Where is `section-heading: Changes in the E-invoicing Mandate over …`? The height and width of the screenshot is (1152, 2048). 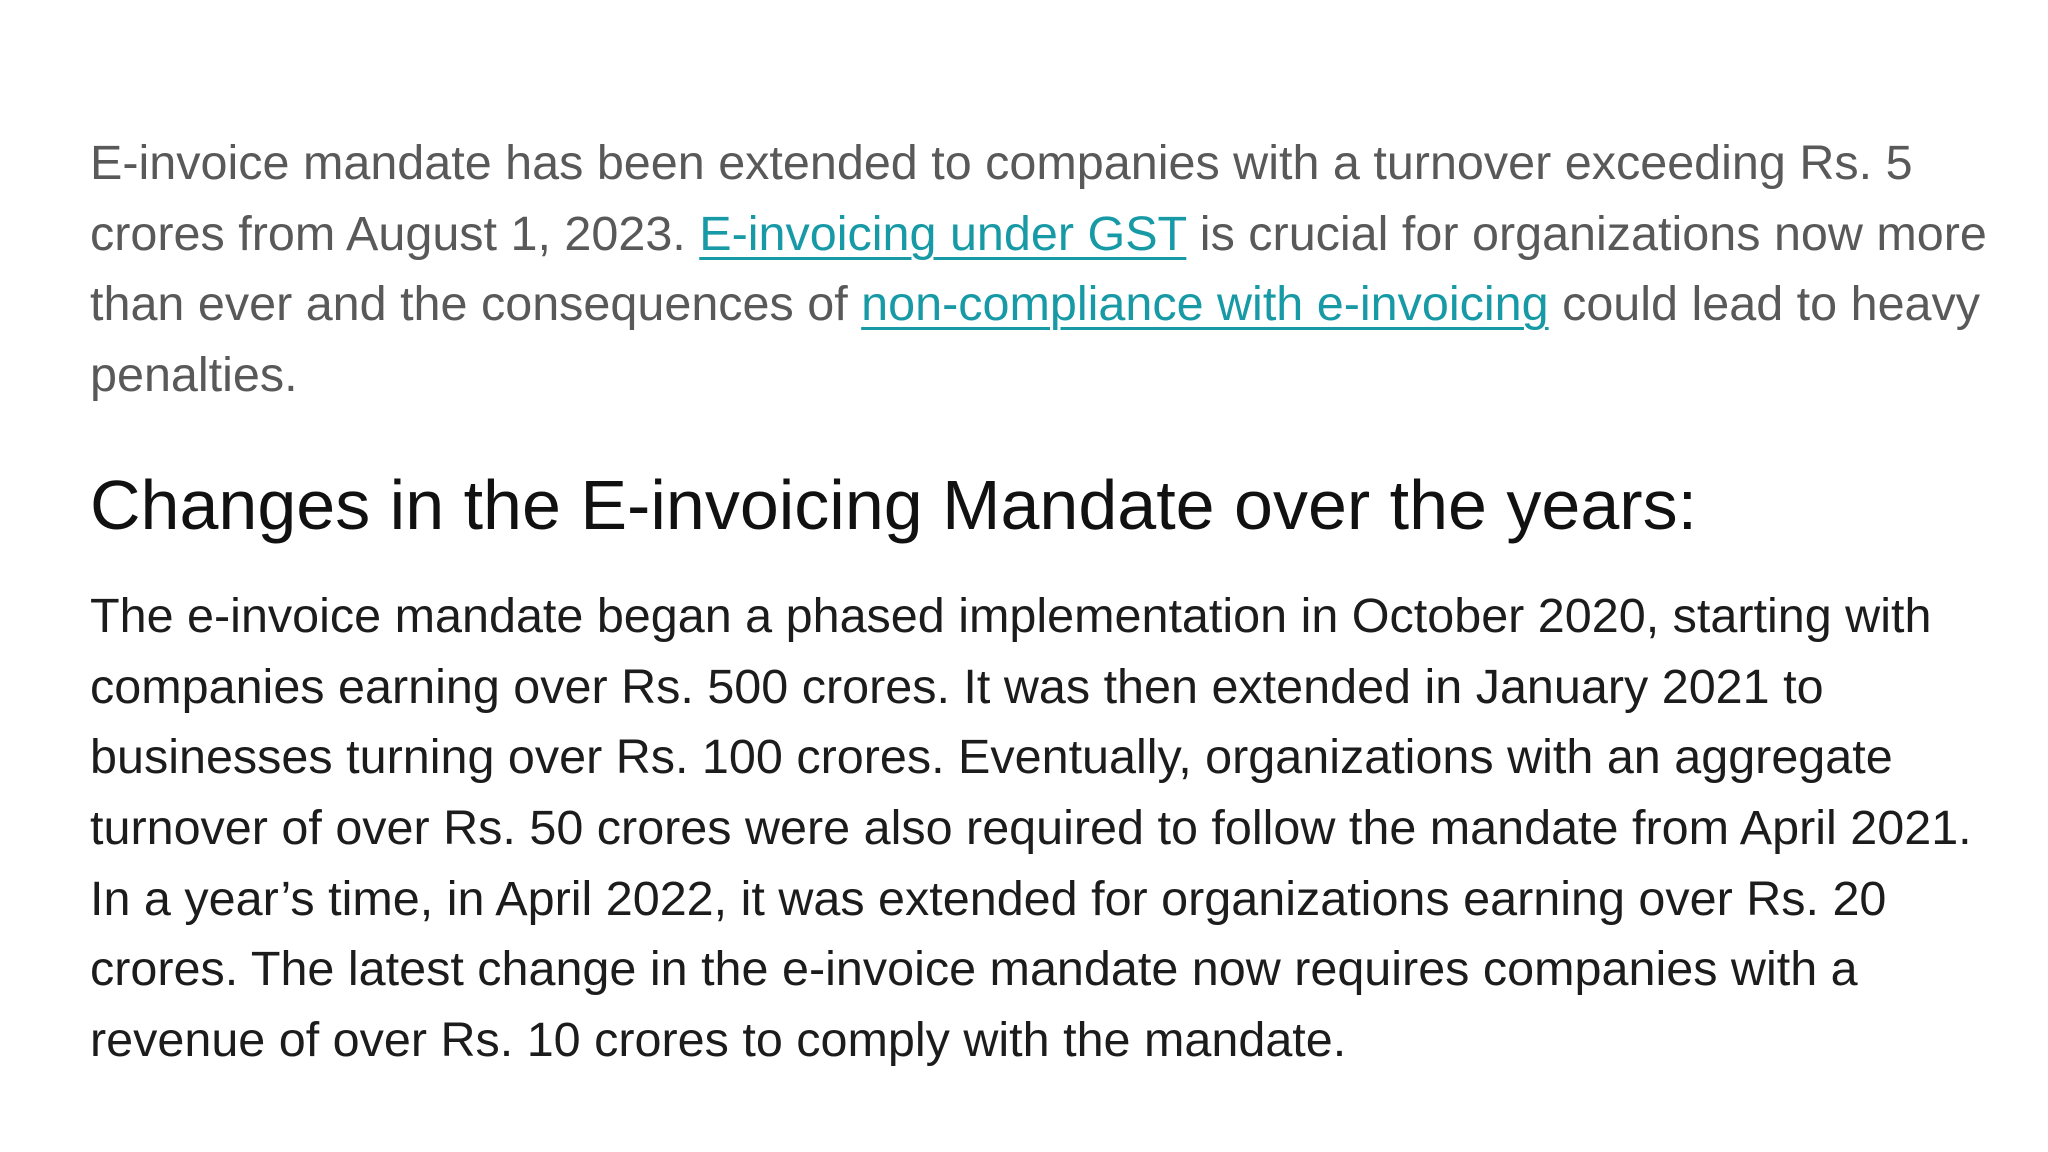 section-heading: Changes in the E-invoicing Mandate over … is located at coordinates (894, 504).